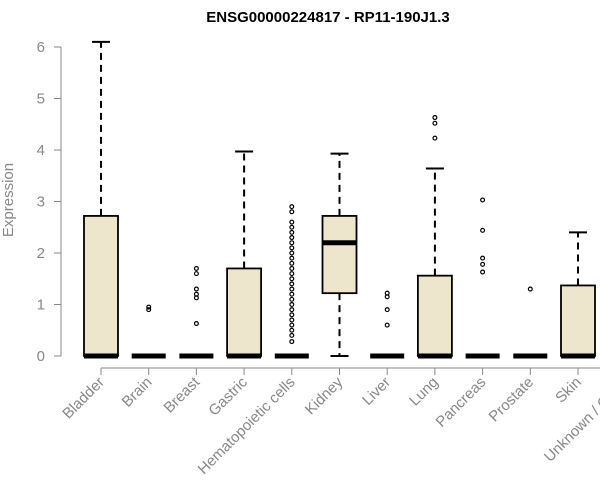 The image size is (600, 500). I want to click on y-tick-label: 3, so click(41, 202).